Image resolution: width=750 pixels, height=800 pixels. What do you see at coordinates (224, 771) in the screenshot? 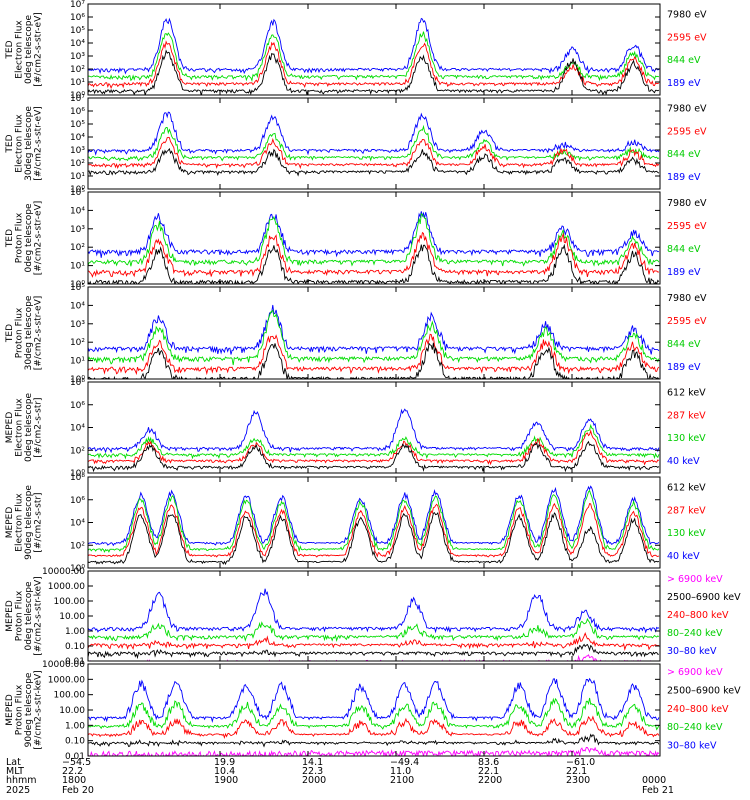
I see `footer-mlt-value: 10.4` at bounding box center [224, 771].